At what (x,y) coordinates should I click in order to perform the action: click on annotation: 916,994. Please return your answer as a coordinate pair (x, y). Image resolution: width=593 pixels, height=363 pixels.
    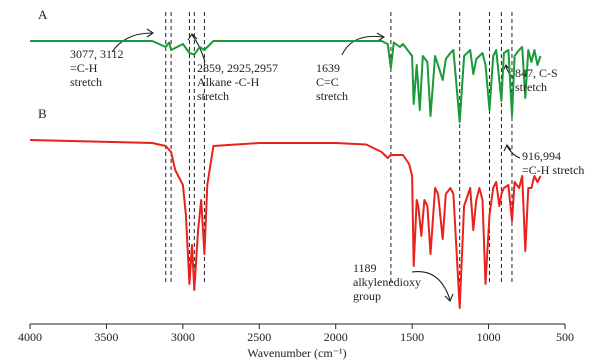
    Looking at the image, I should click on (541, 156).